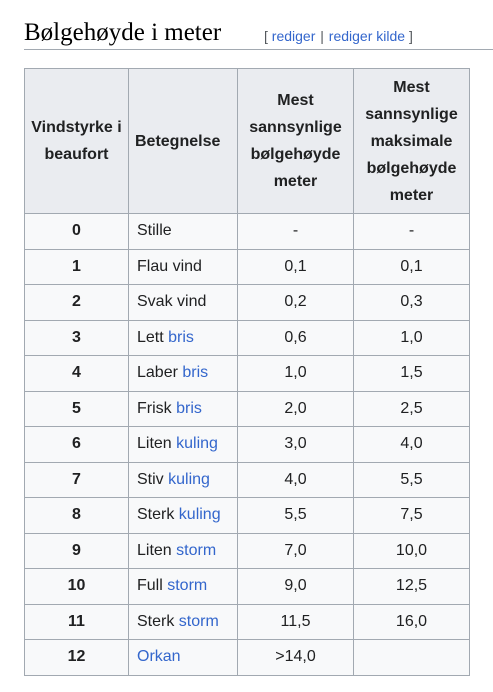 Image resolution: width=493 pixels, height=692 pixels. I want to click on designation-text: Stiv, so click(153, 479).